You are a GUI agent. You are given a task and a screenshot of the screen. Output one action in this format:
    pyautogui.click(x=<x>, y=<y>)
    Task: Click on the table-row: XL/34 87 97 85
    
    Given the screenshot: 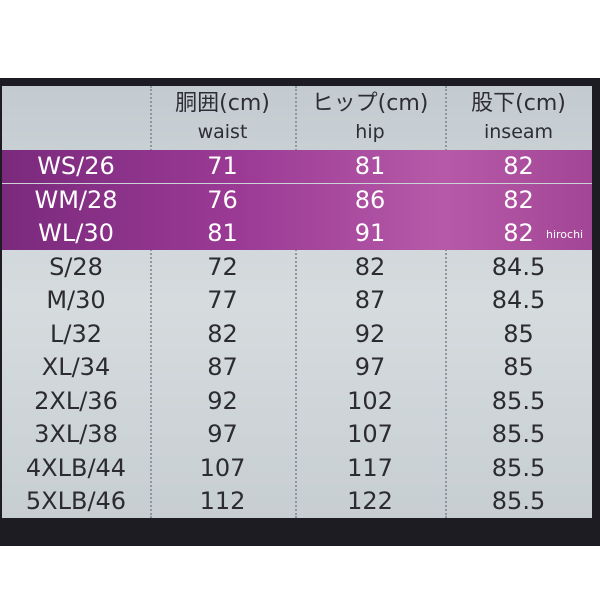 What is the action you would take?
    pyautogui.click(x=297, y=367)
    